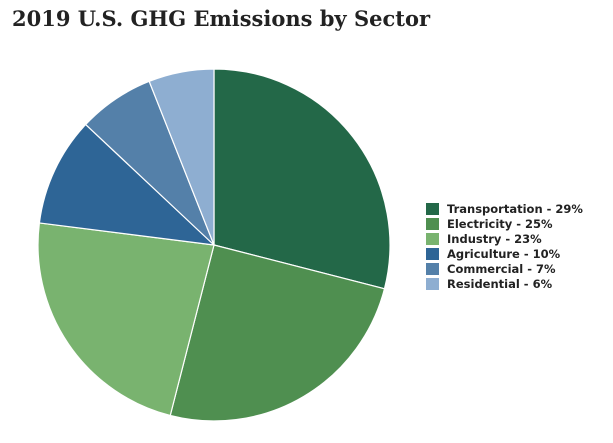 The image size is (613, 443). Describe the element at coordinates (126, 319) in the screenshot. I see `pie-slice-industry` at that location.